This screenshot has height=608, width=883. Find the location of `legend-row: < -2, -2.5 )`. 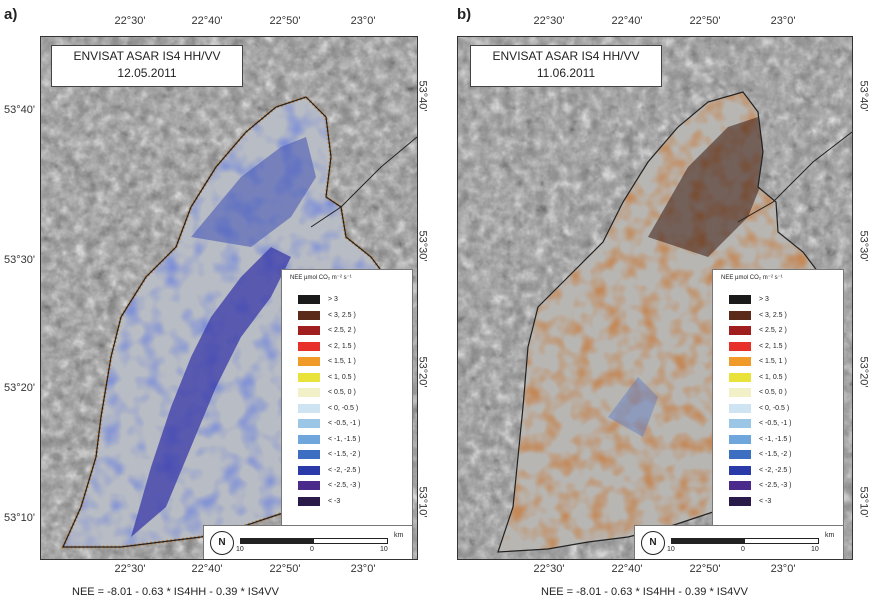

legend-row: < -2, -2.5 ) is located at coordinates (760, 471).